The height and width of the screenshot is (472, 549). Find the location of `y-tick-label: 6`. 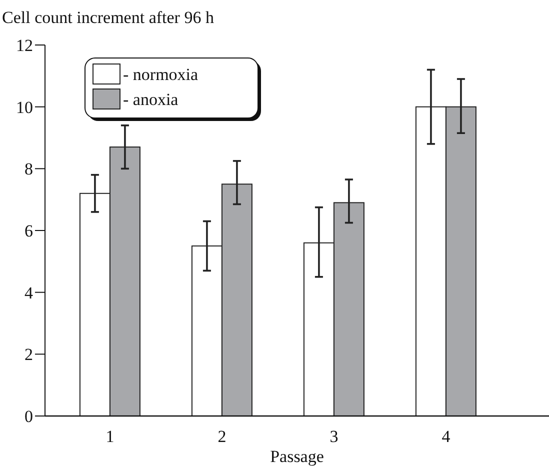

y-tick-label: 6 is located at coordinates (28, 230).